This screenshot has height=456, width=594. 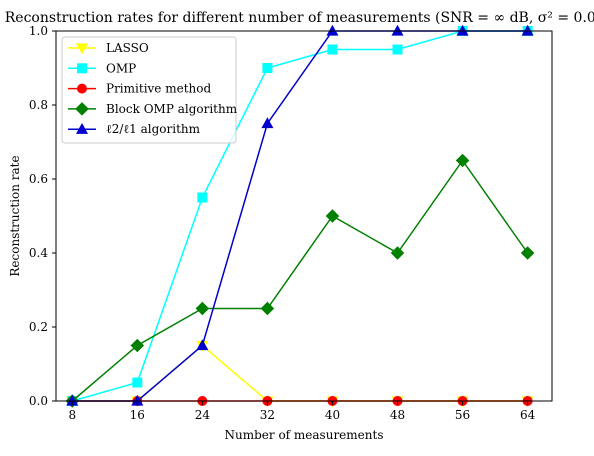 I want to click on x-tick-label: 64, so click(x=528, y=415).